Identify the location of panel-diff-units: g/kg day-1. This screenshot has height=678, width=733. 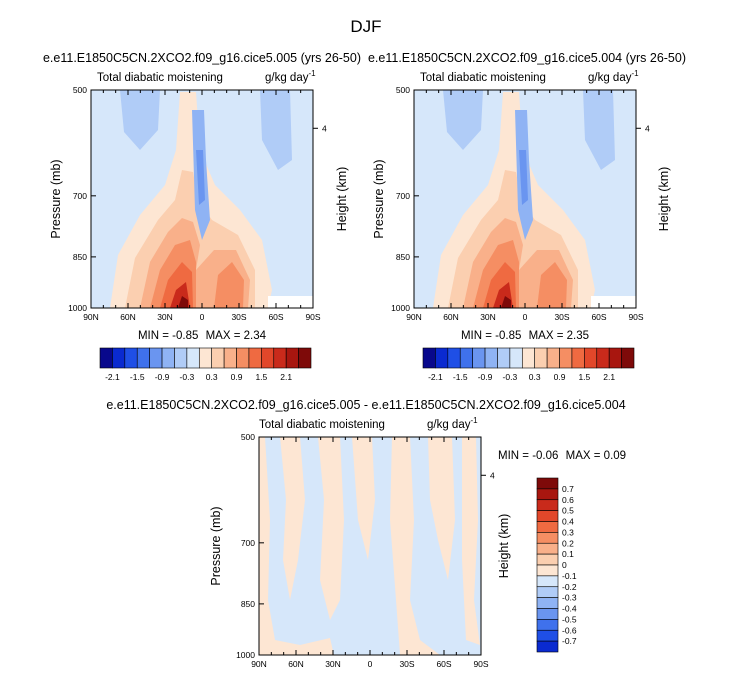
(452, 423).